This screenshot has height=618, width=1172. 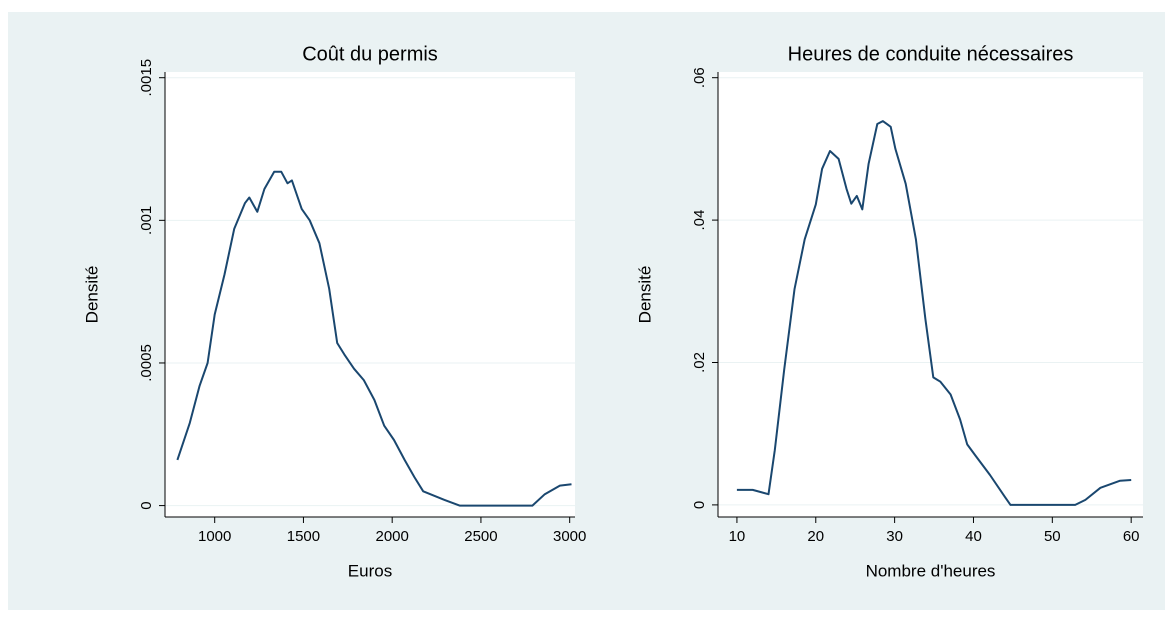 I want to click on x-tick-label: 1500, so click(x=303, y=536).